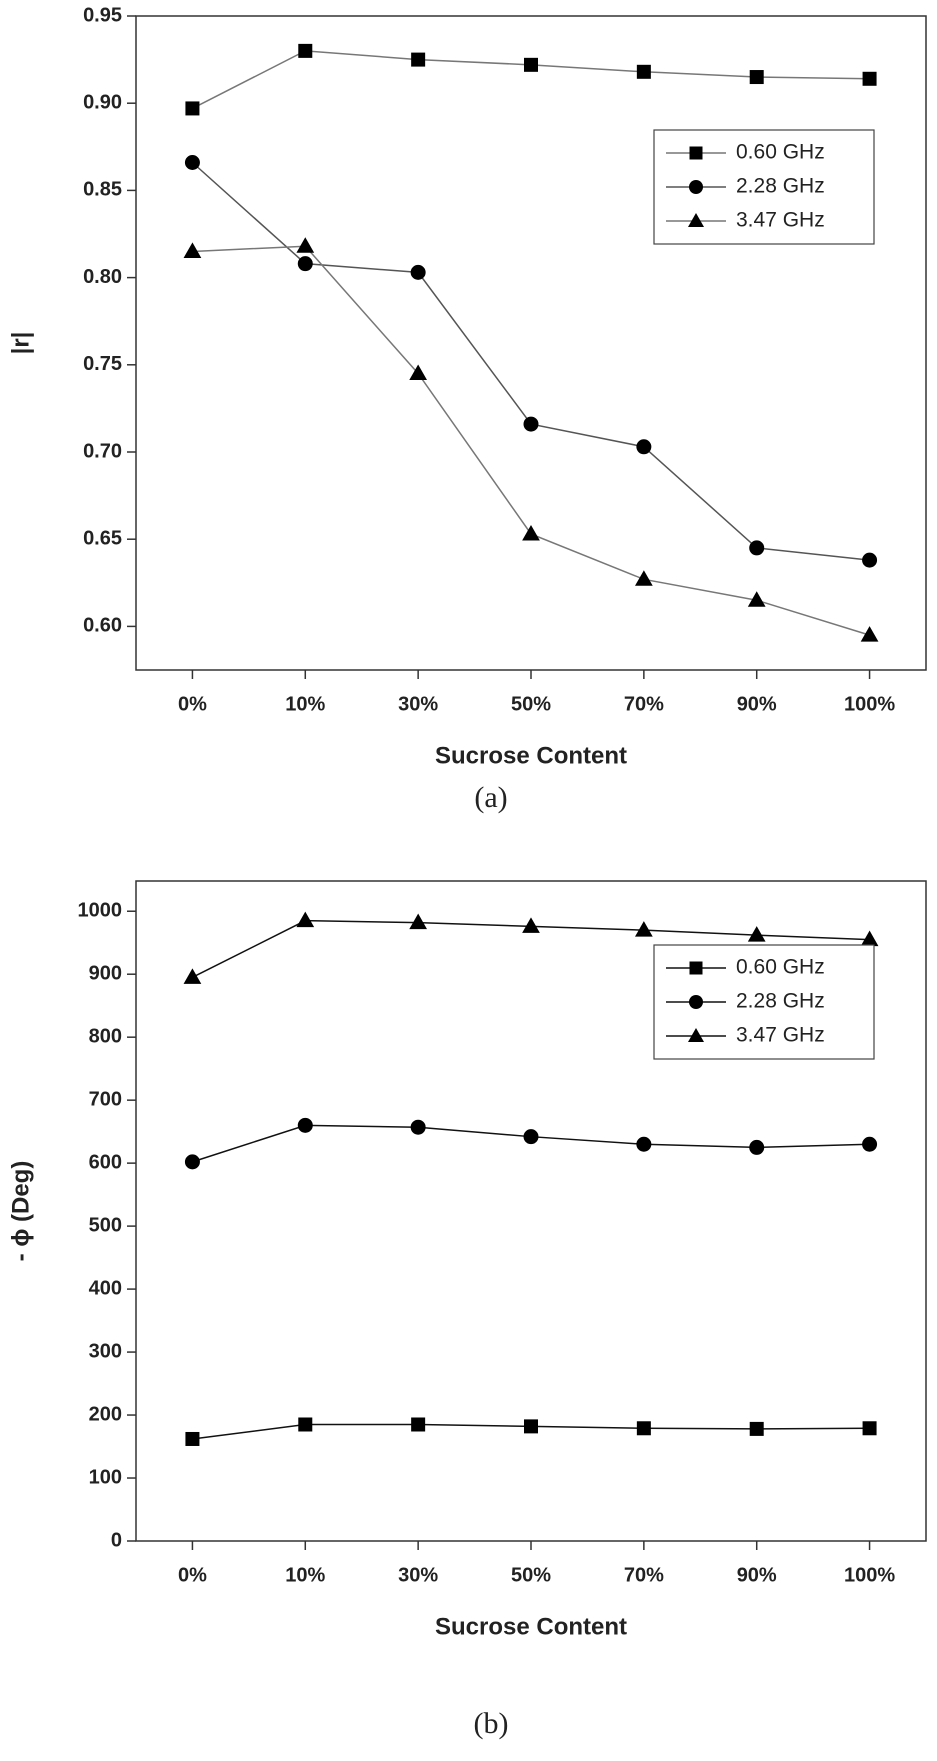  What do you see at coordinates (105, 1099) in the screenshot?
I see `y-tick-label: 700` at bounding box center [105, 1099].